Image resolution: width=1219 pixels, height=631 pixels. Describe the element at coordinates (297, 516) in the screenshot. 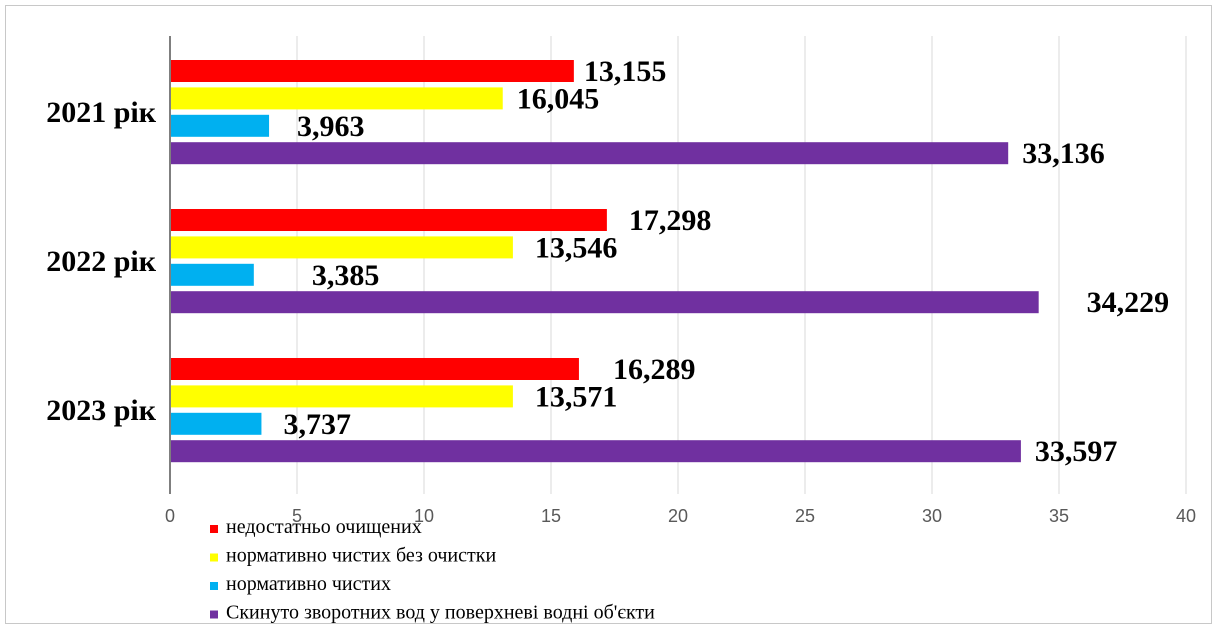

I see `x-tick-label-5: 5` at that location.